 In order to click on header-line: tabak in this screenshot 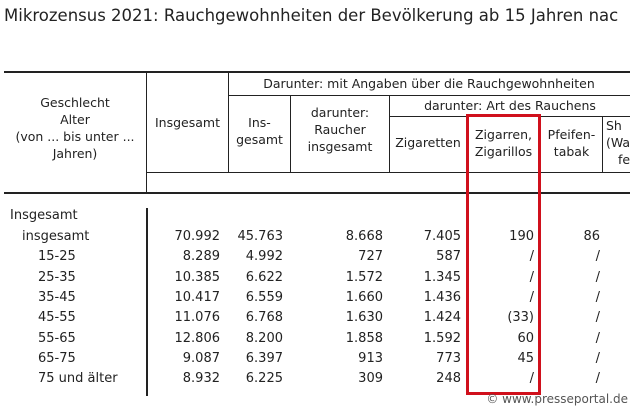, I will do `click(571, 151)`.